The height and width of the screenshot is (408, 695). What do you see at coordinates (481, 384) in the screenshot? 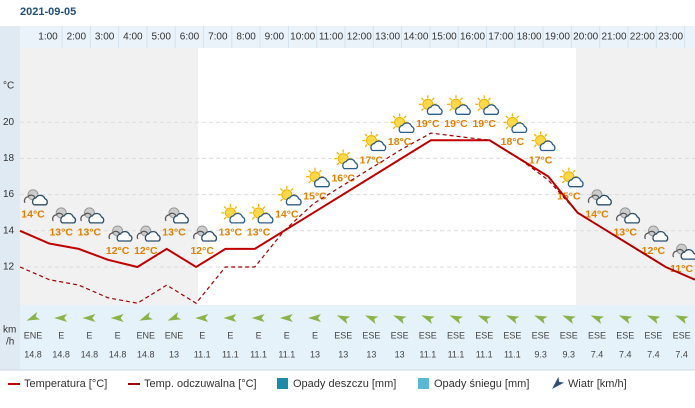
I see `legend-label: Opady śniegu [mm]` at bounding box center [481, 384].